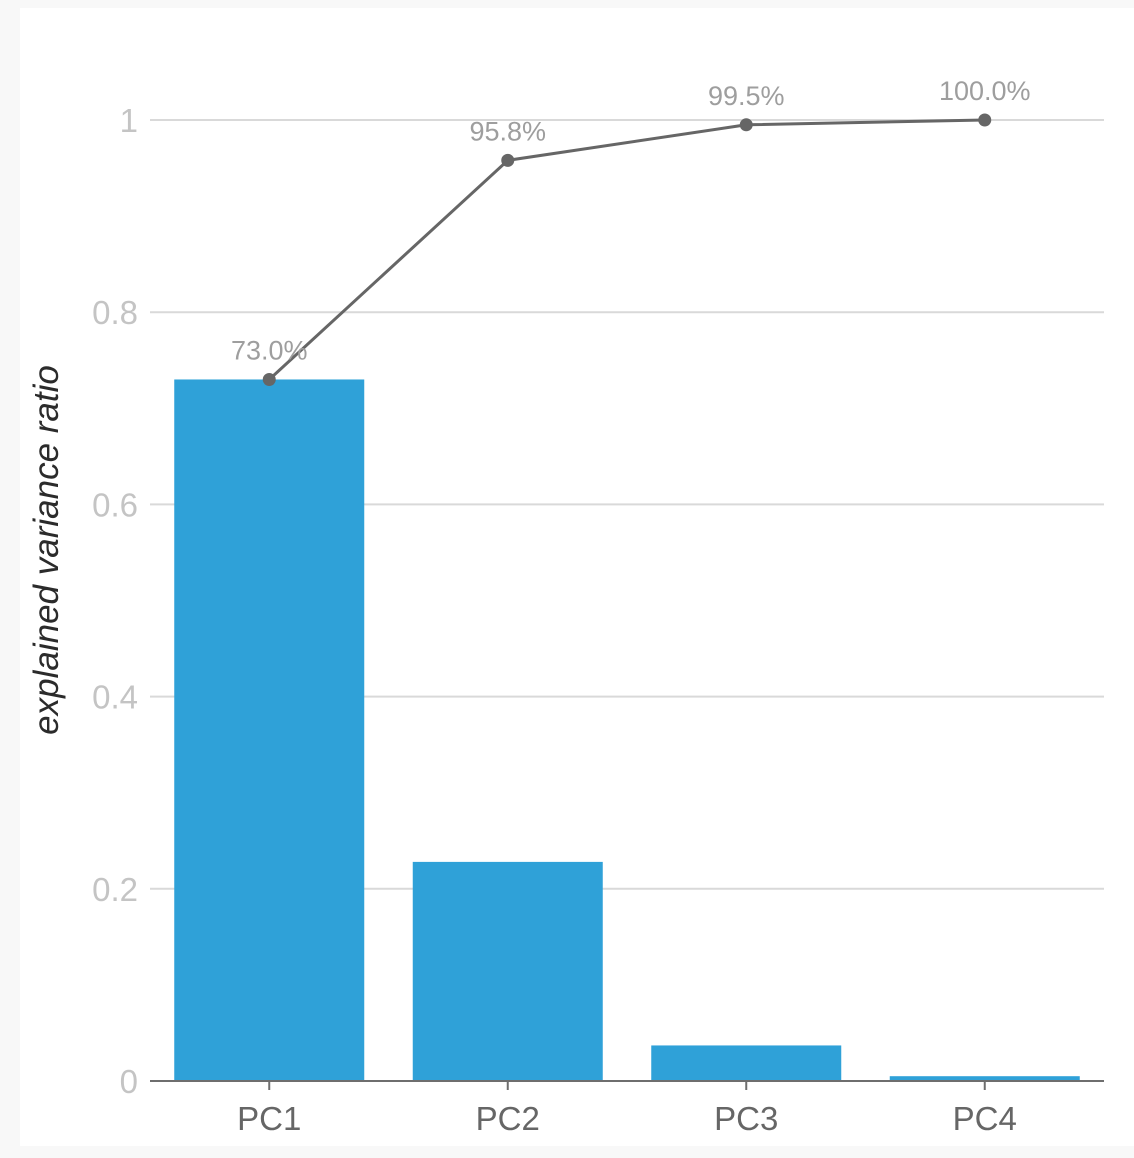 The image size is (1134, 1158). What do you see at coordinates (129, 120) in the screenshot?
I see `y-tick-label: 1` at bounding box center [129, 120].